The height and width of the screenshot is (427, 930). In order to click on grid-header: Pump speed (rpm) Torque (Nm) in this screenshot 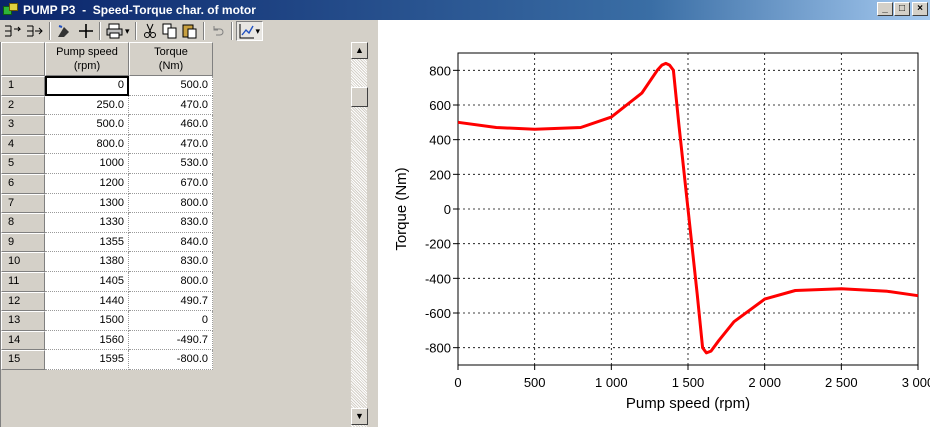, I will do `click(107, 59)`.